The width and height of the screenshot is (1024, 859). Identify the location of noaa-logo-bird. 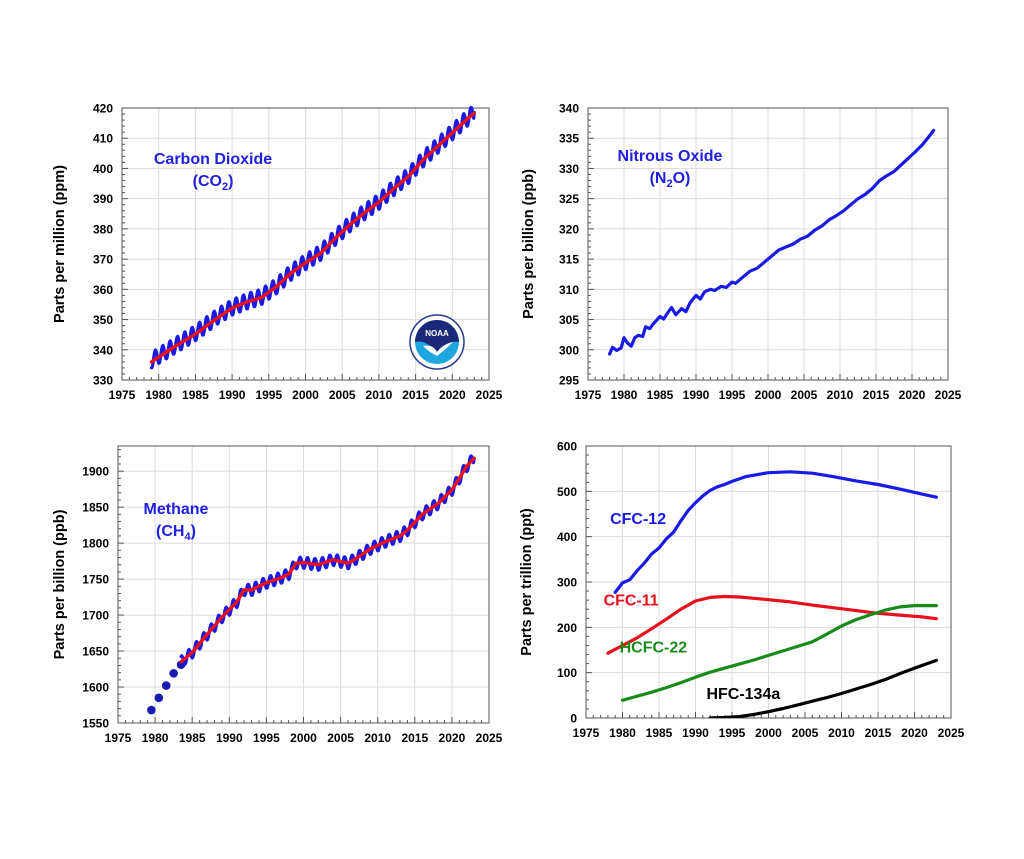
(438, 349).